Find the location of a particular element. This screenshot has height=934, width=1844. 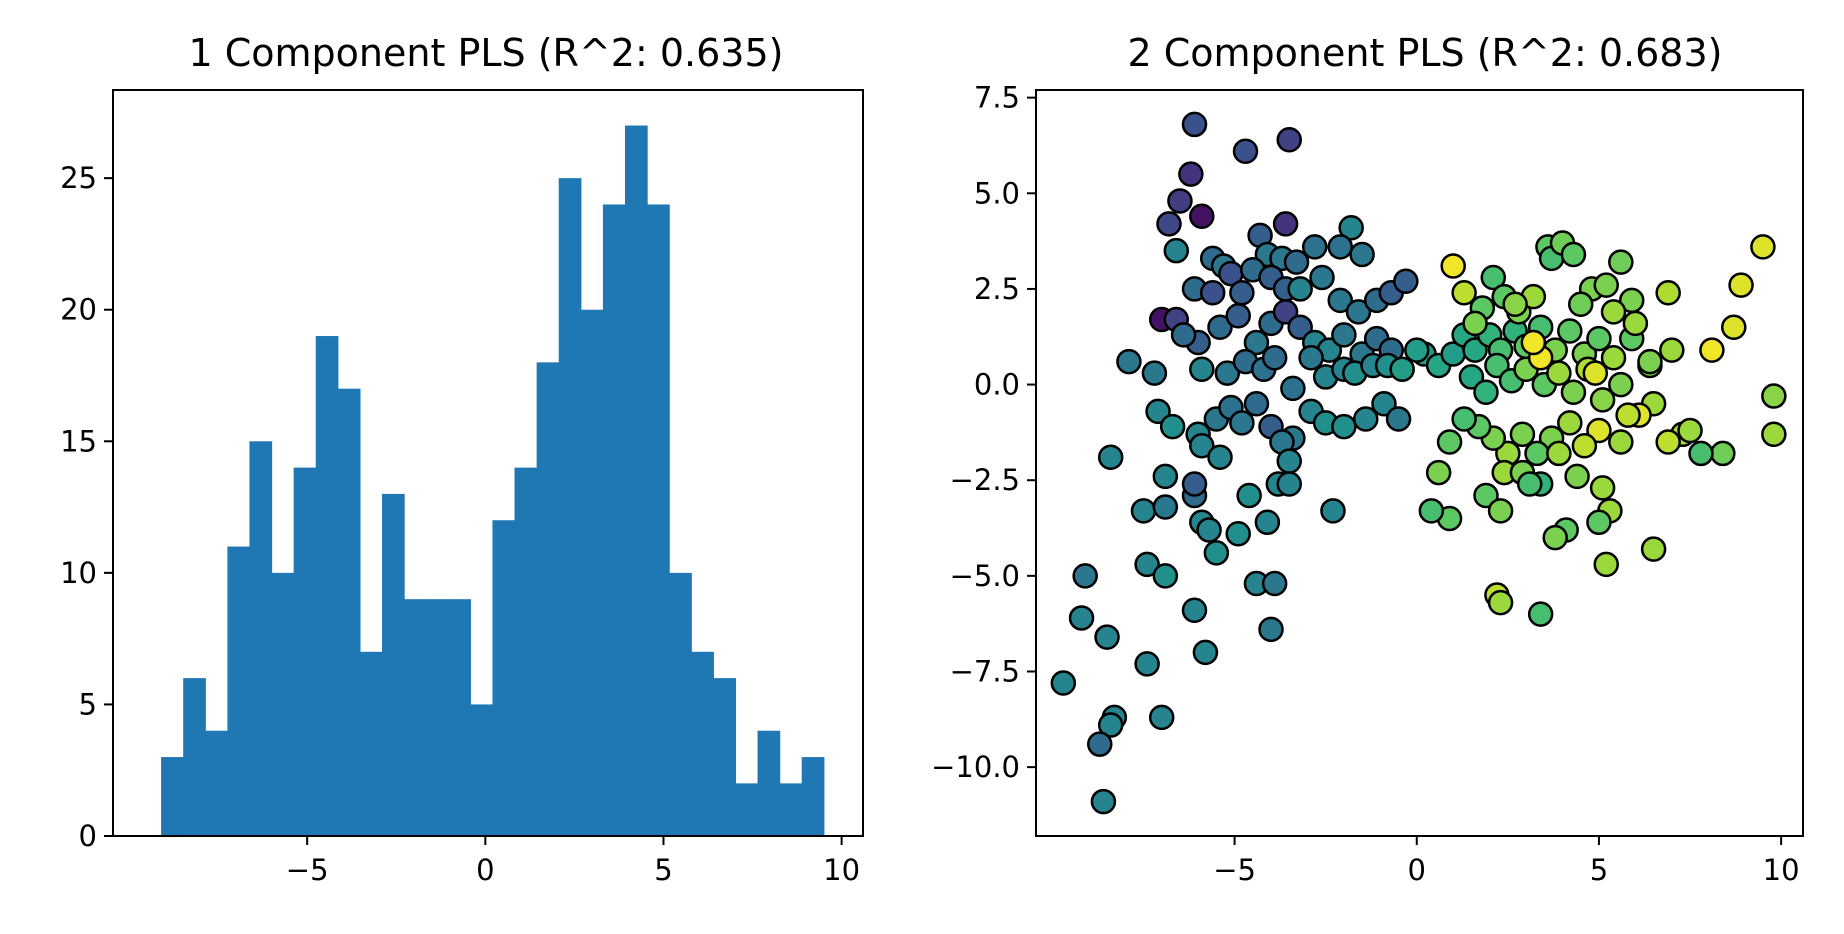

x-tick-label: 5 is located at coordinates (663, 870).